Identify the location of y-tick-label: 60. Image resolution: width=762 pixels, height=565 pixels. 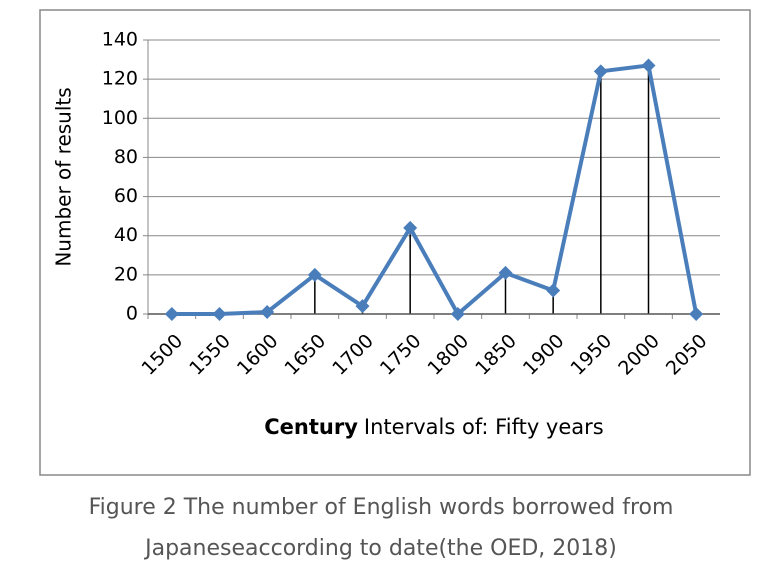
(126, 196).